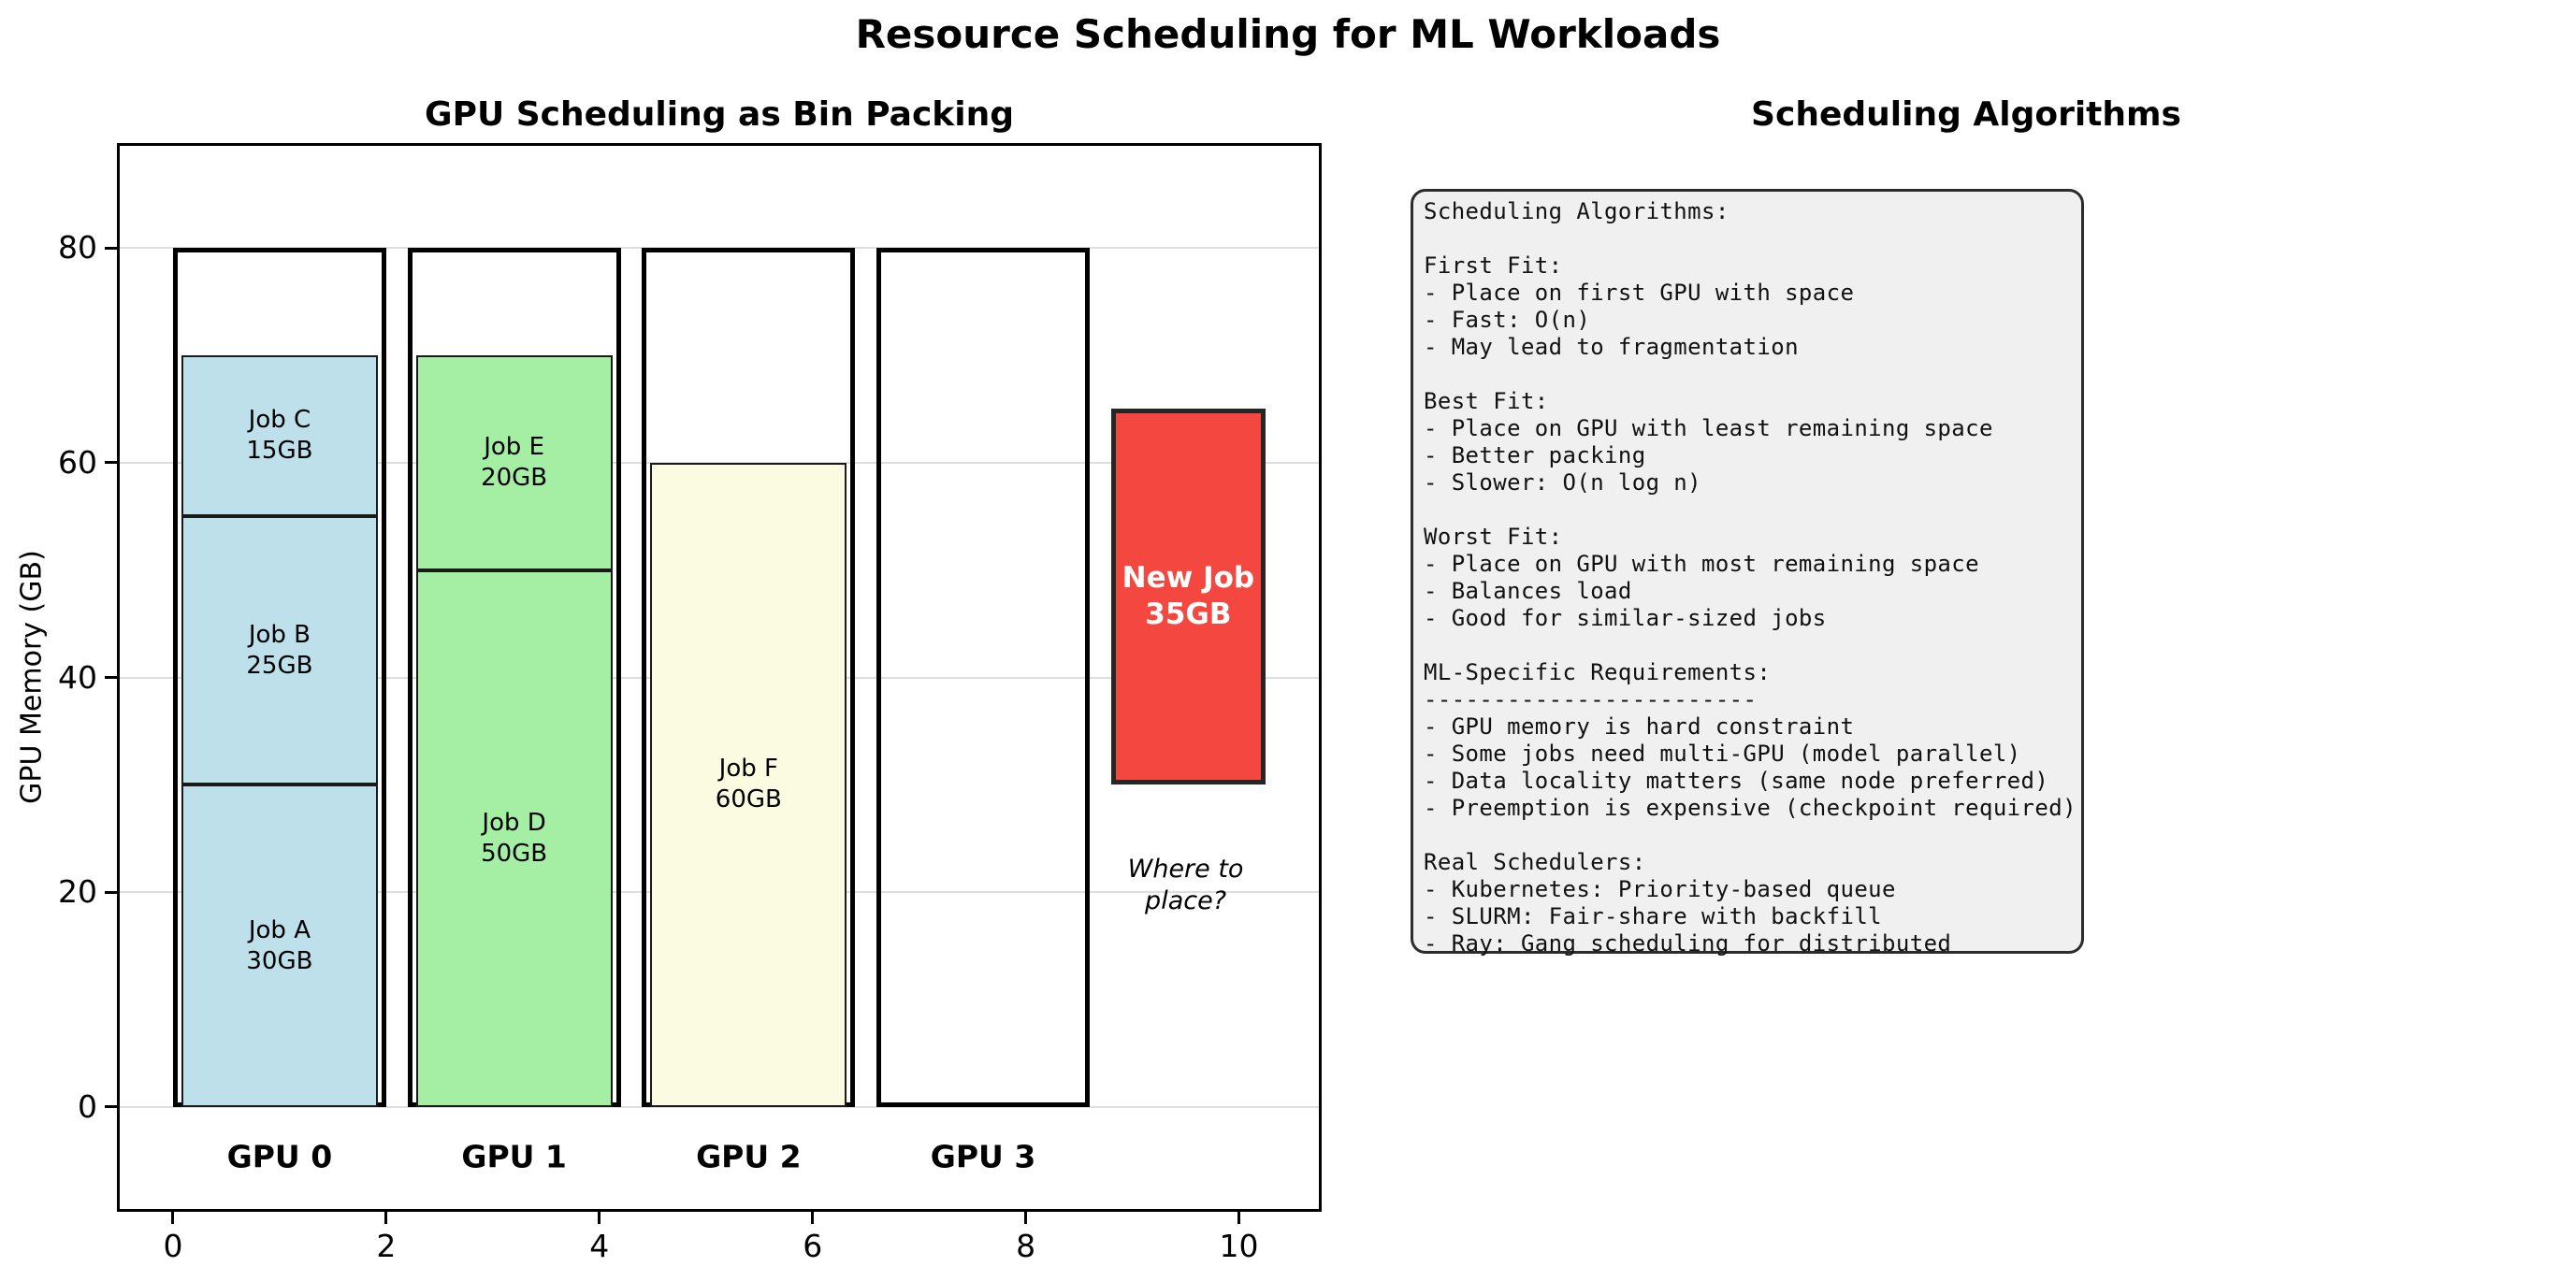 The height and width of the screenshot is (1281, 2576). What do you see at coordinates (1966, 115) in the screenshot?
I see `right-panel-title: Scheduling Algorithms` at bounding box center [1966, 115].